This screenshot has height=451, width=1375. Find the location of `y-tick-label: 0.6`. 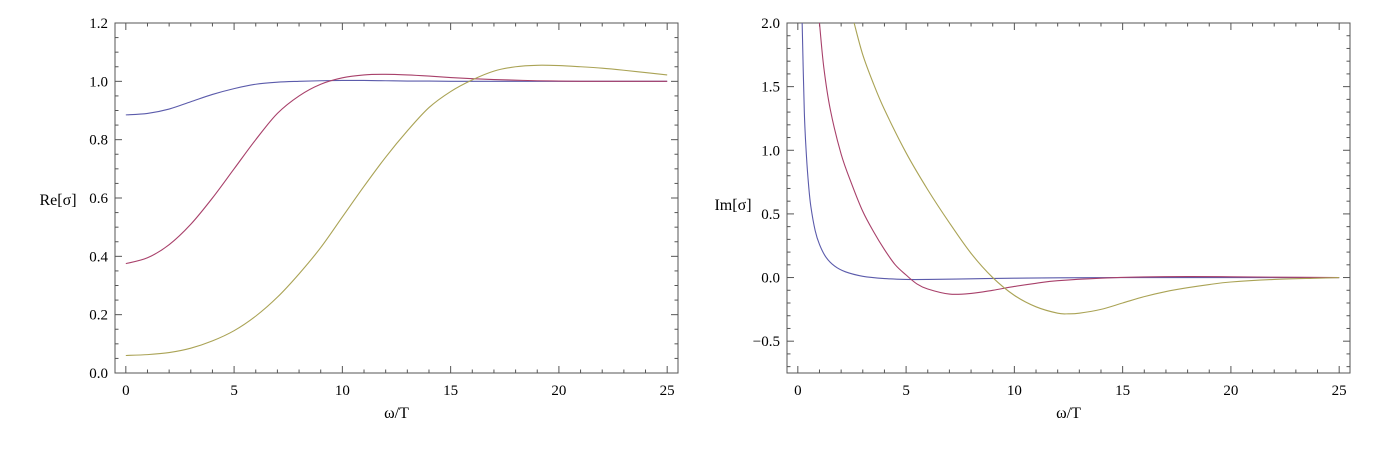

y-tick-label: 0.6 is located at coordinates (98, 199).